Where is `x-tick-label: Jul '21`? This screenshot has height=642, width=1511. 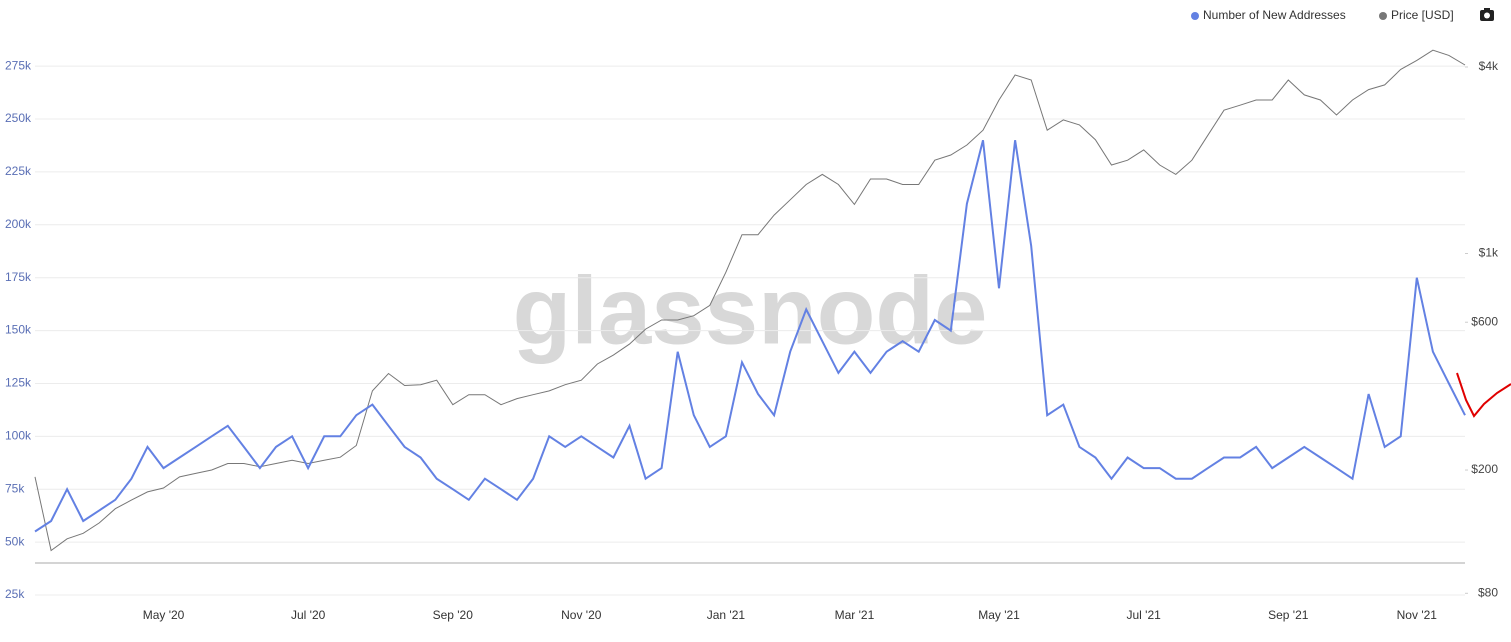 x-tick-label: Jul '21 is located at coordinates (1143, 615).